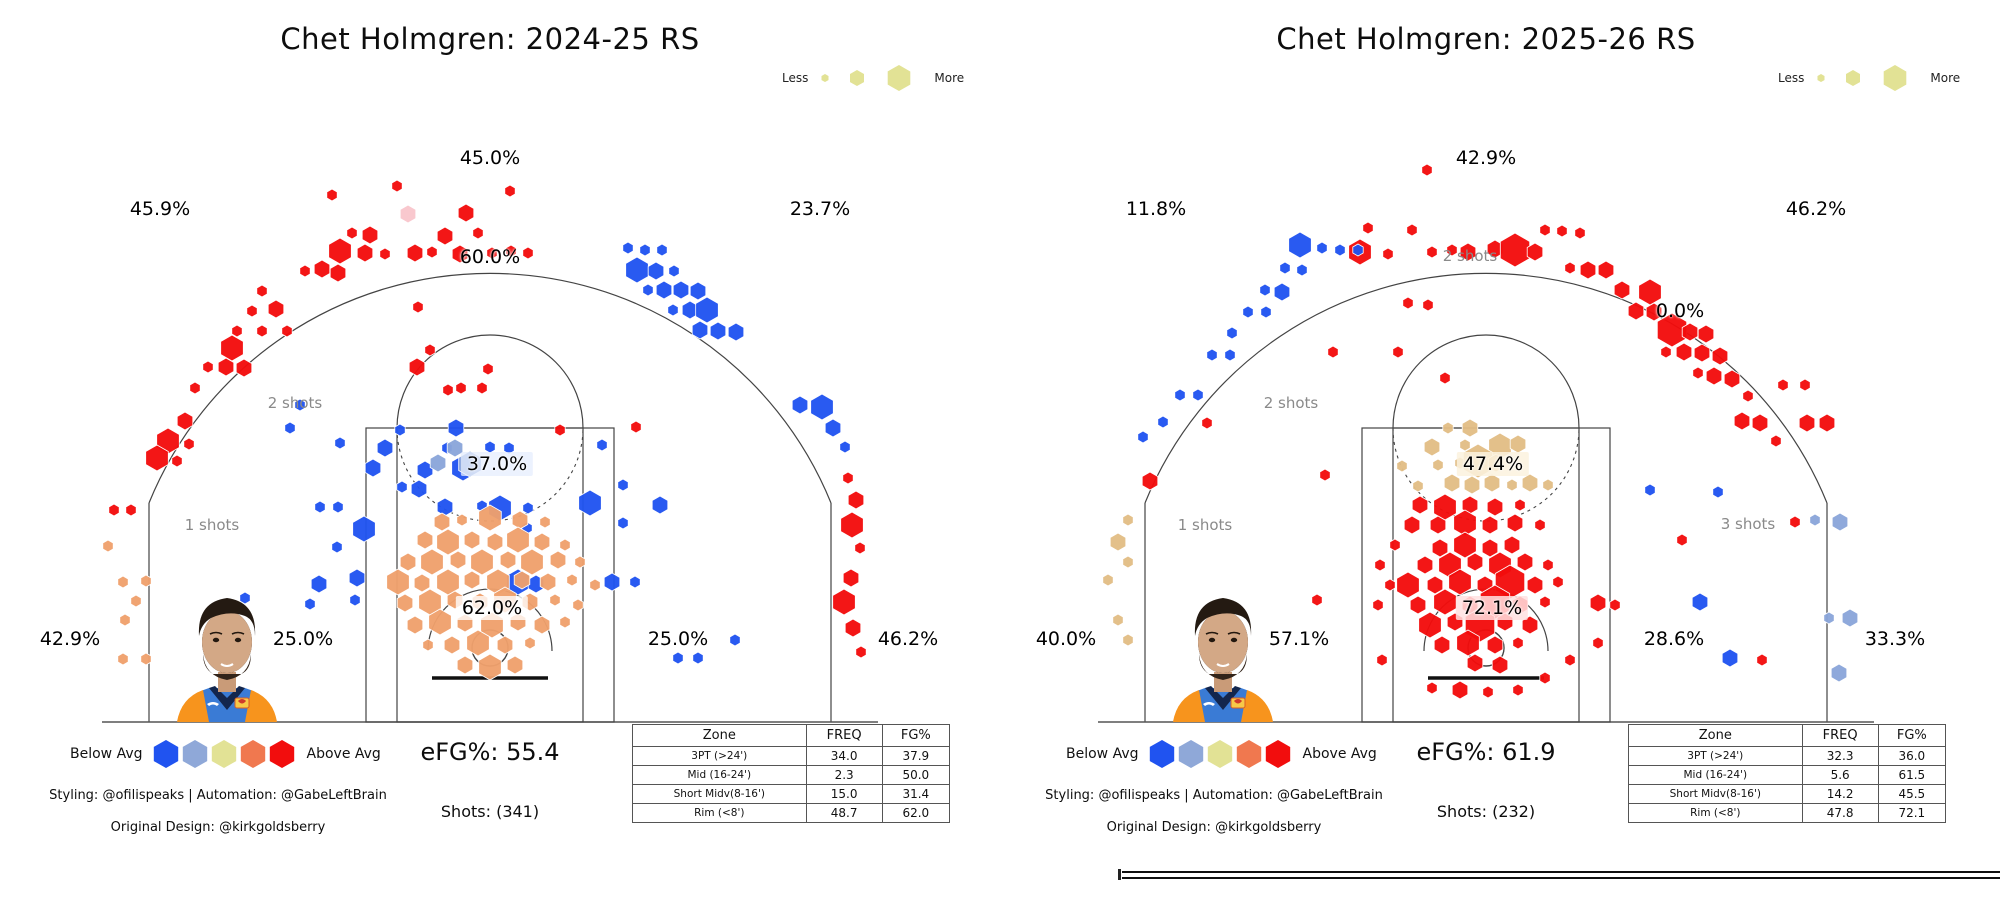  I want to click on credit-original-design: Original Design: @kirkgoldsberry, so click(218, 827).